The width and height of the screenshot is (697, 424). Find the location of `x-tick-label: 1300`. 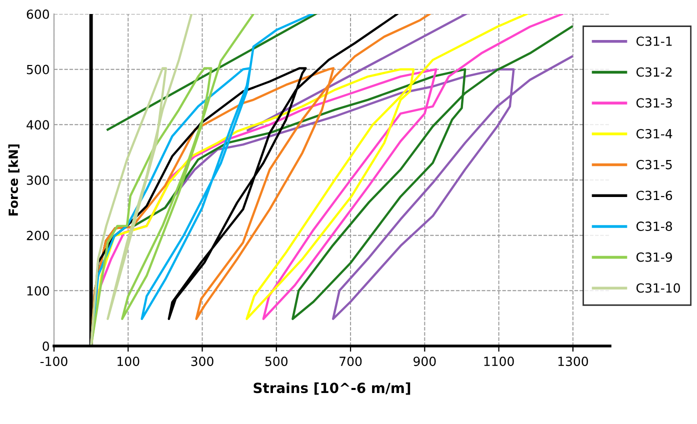

x-tick-label: 1300 is located at coordinates (573, 361).